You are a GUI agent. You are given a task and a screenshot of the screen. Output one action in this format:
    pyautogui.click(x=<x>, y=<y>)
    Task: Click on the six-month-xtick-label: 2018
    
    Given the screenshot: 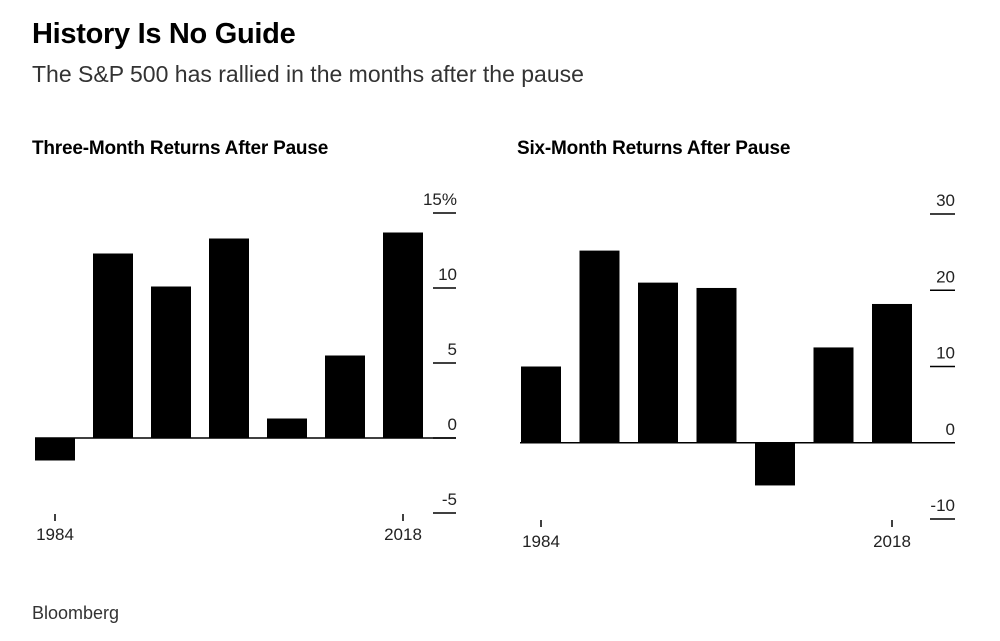 What is the action you would take?
    pyautogui.click(x=892, y=541)
    